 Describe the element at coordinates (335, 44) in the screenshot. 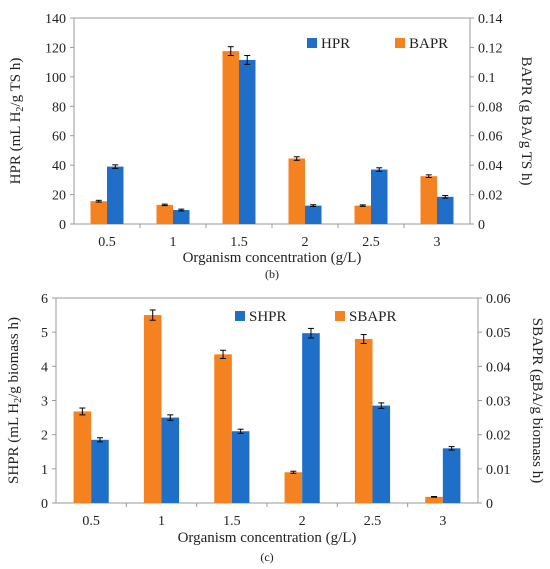

I see `legend-label-hpr: HPR` at that location.